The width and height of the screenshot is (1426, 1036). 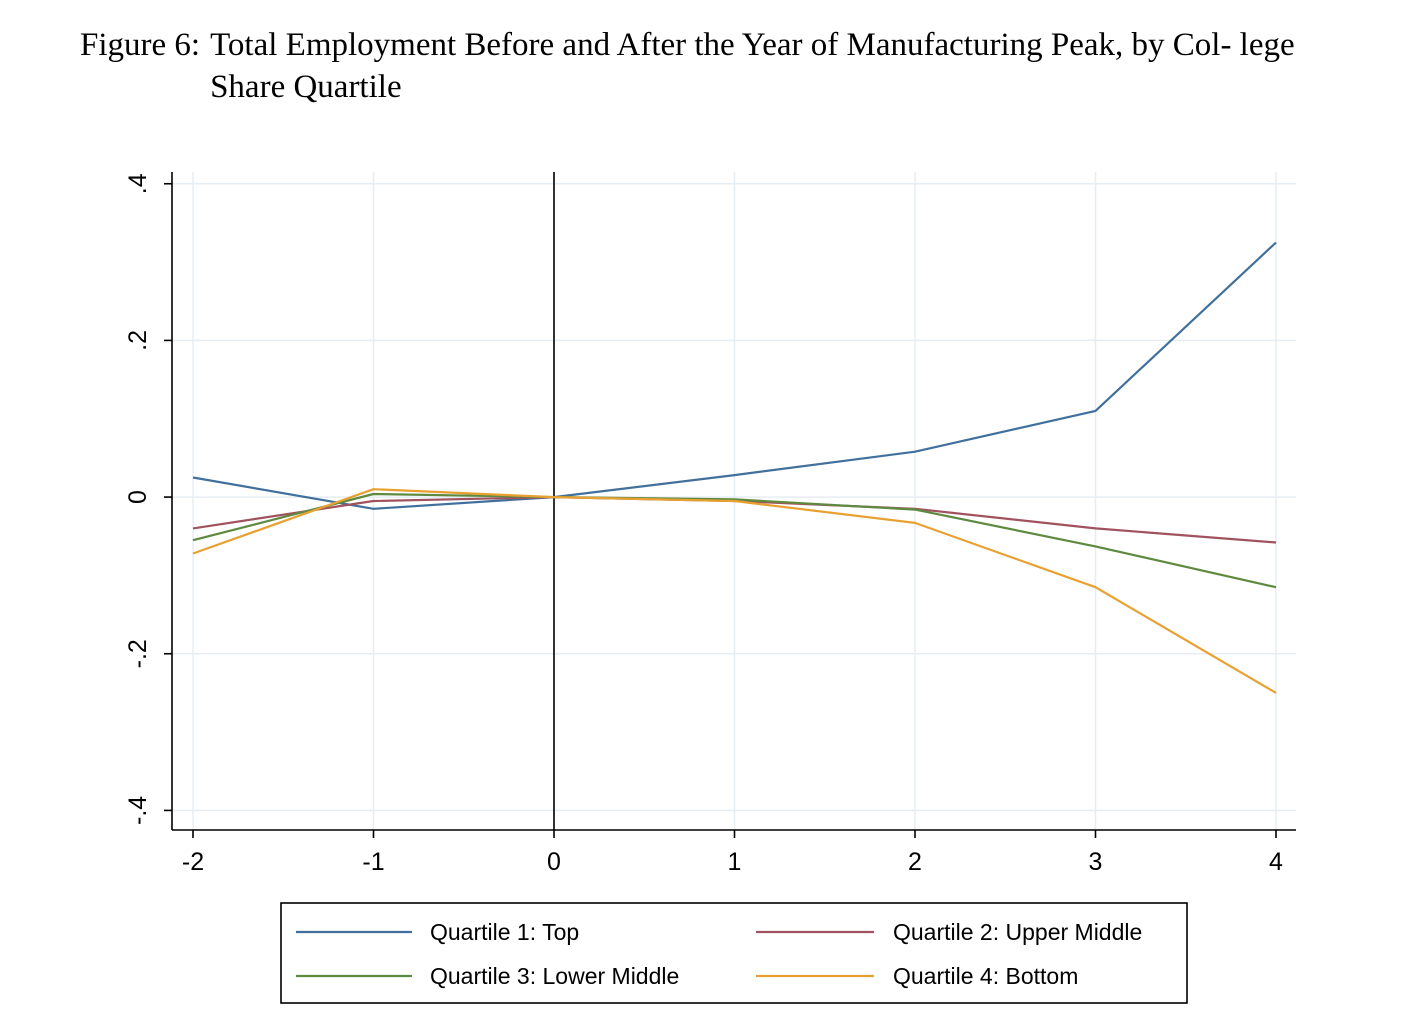 What do you see at coordinates (1276, 862) in the screenshot?
I see `x-tick-label: 4` at bounding box center [1276, 862].